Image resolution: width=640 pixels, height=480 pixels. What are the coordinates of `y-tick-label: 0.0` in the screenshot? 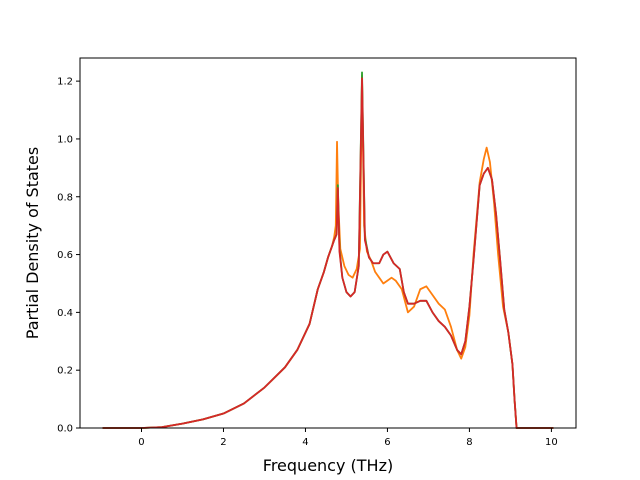 It's located at (65, 429).